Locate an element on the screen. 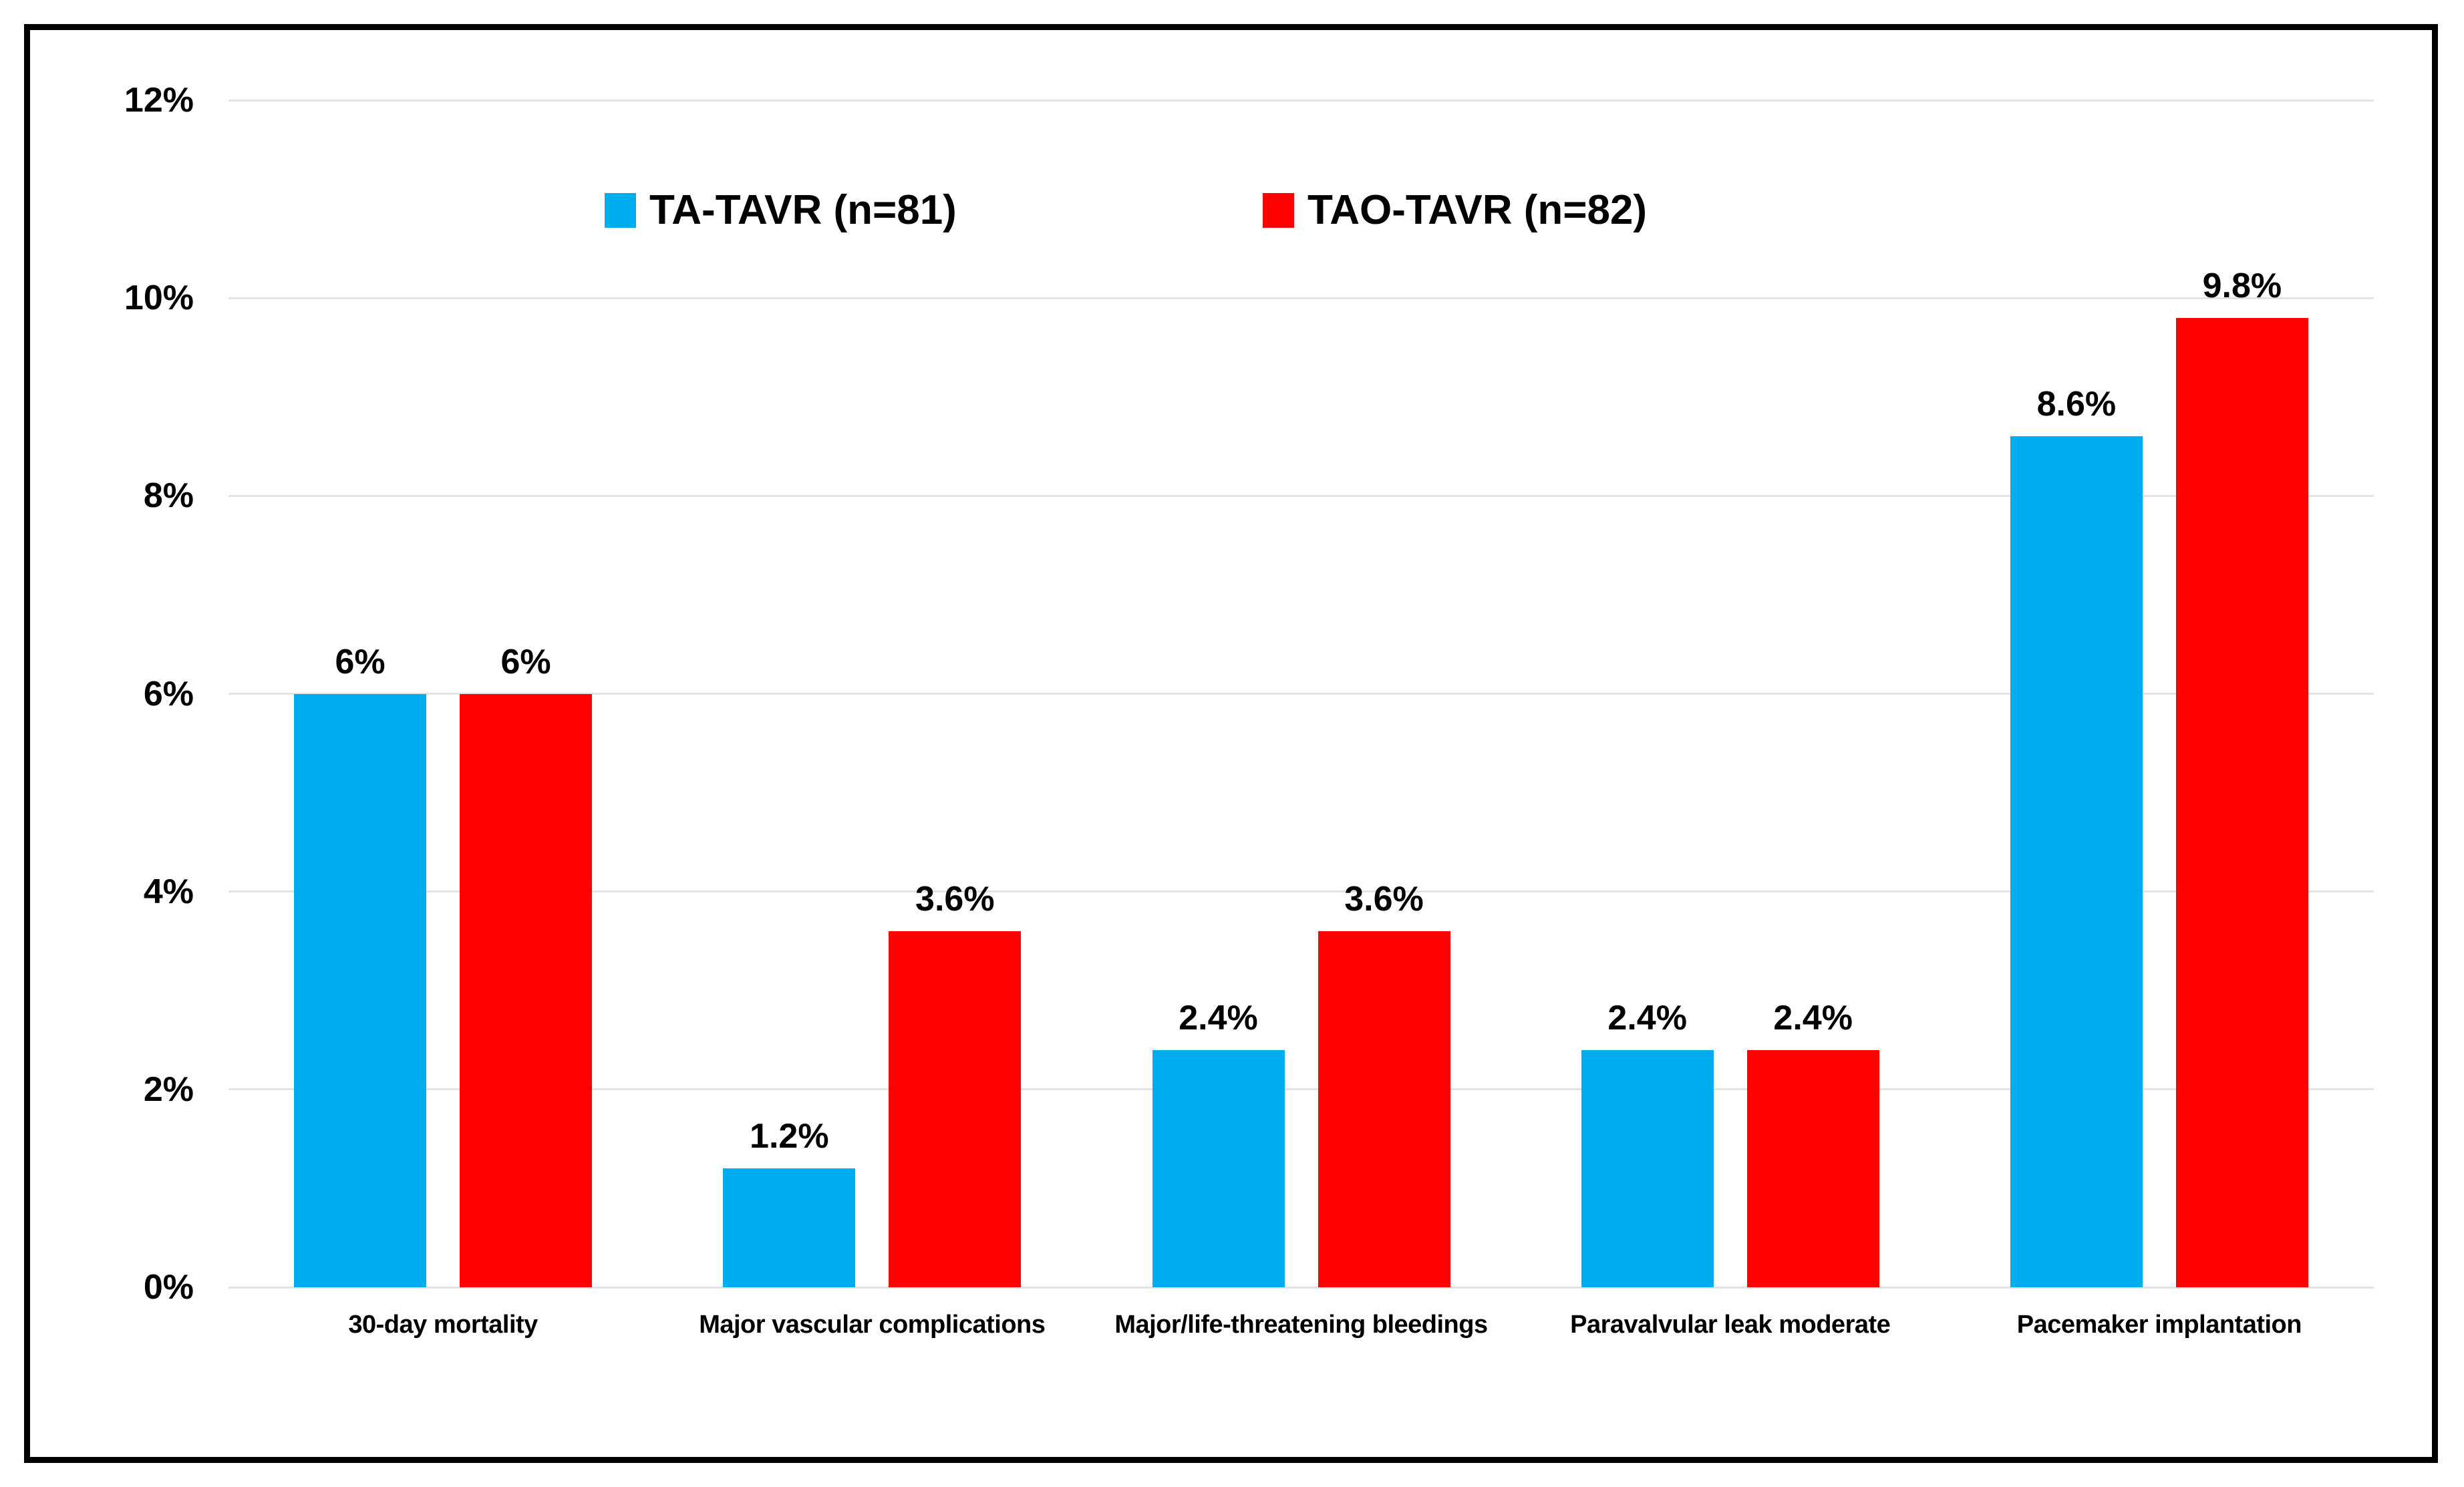 The height and width of the screenshot is (1487, 2464). bar-value-label: 8.6% is located at coordinates (2076, 404).